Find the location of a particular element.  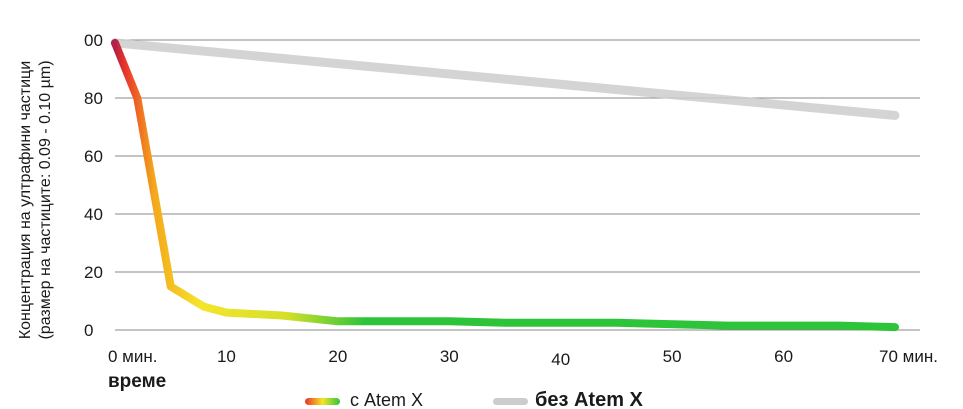

y-tick-label: 60 is located at coordinates (93, 156).